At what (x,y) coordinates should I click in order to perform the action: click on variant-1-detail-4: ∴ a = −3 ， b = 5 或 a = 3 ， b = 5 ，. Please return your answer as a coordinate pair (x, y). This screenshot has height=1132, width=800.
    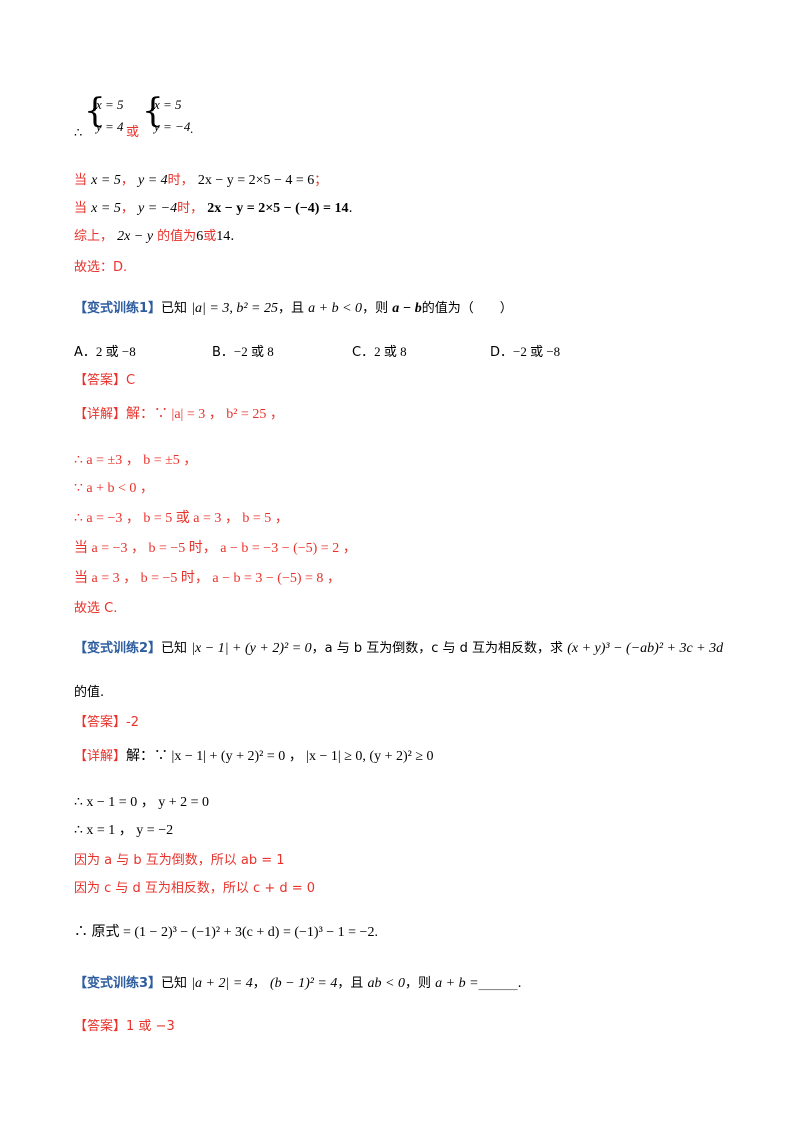
    Looking at the image, I should click on (181, 518).